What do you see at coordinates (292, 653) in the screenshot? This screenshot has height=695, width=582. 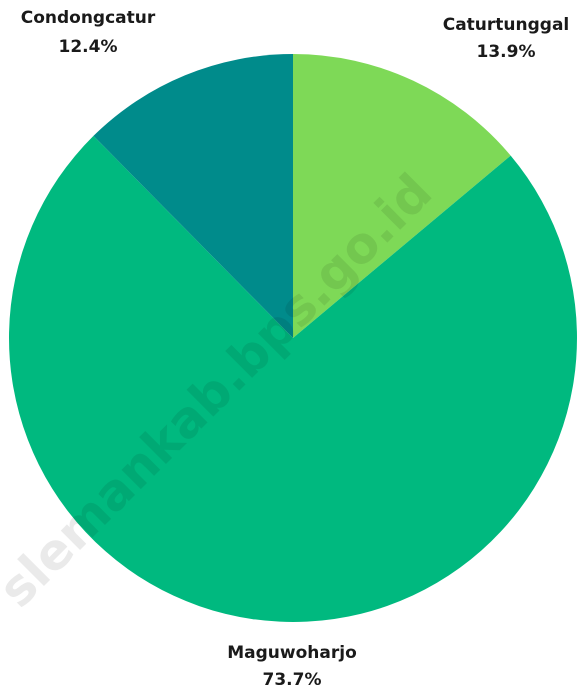 I see `slice-label-maguwoharjo-name: Maguwoharjo` at bounding box center [292, 653].